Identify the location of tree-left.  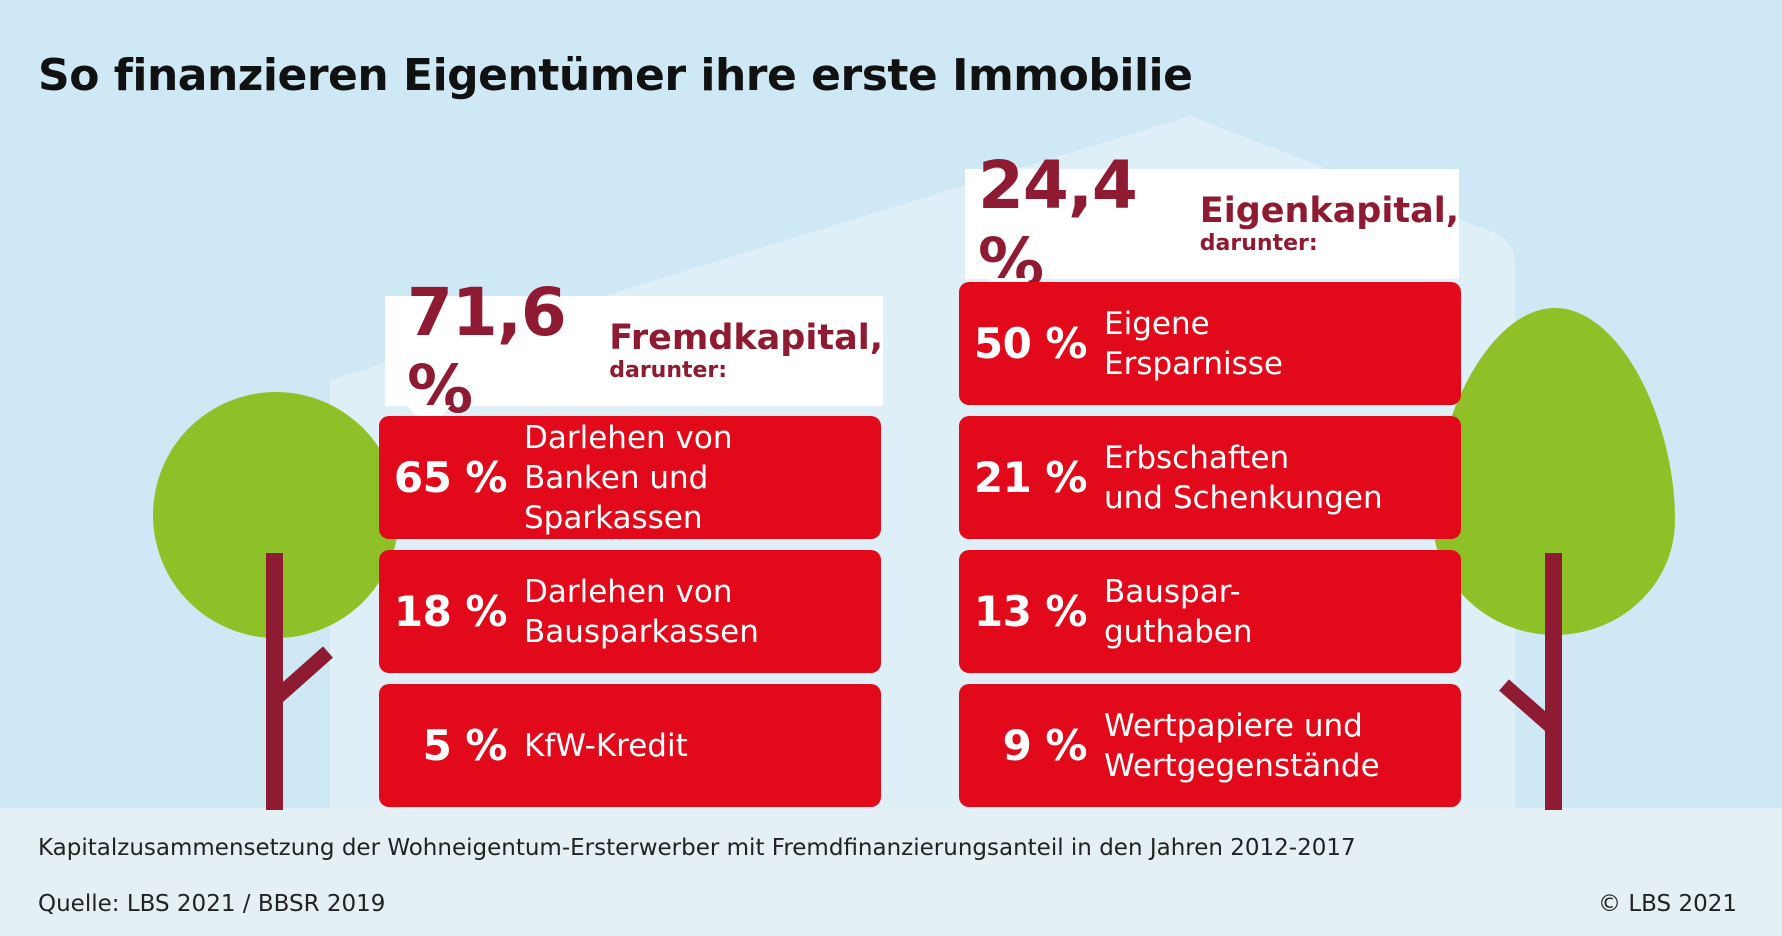
(276, 601).